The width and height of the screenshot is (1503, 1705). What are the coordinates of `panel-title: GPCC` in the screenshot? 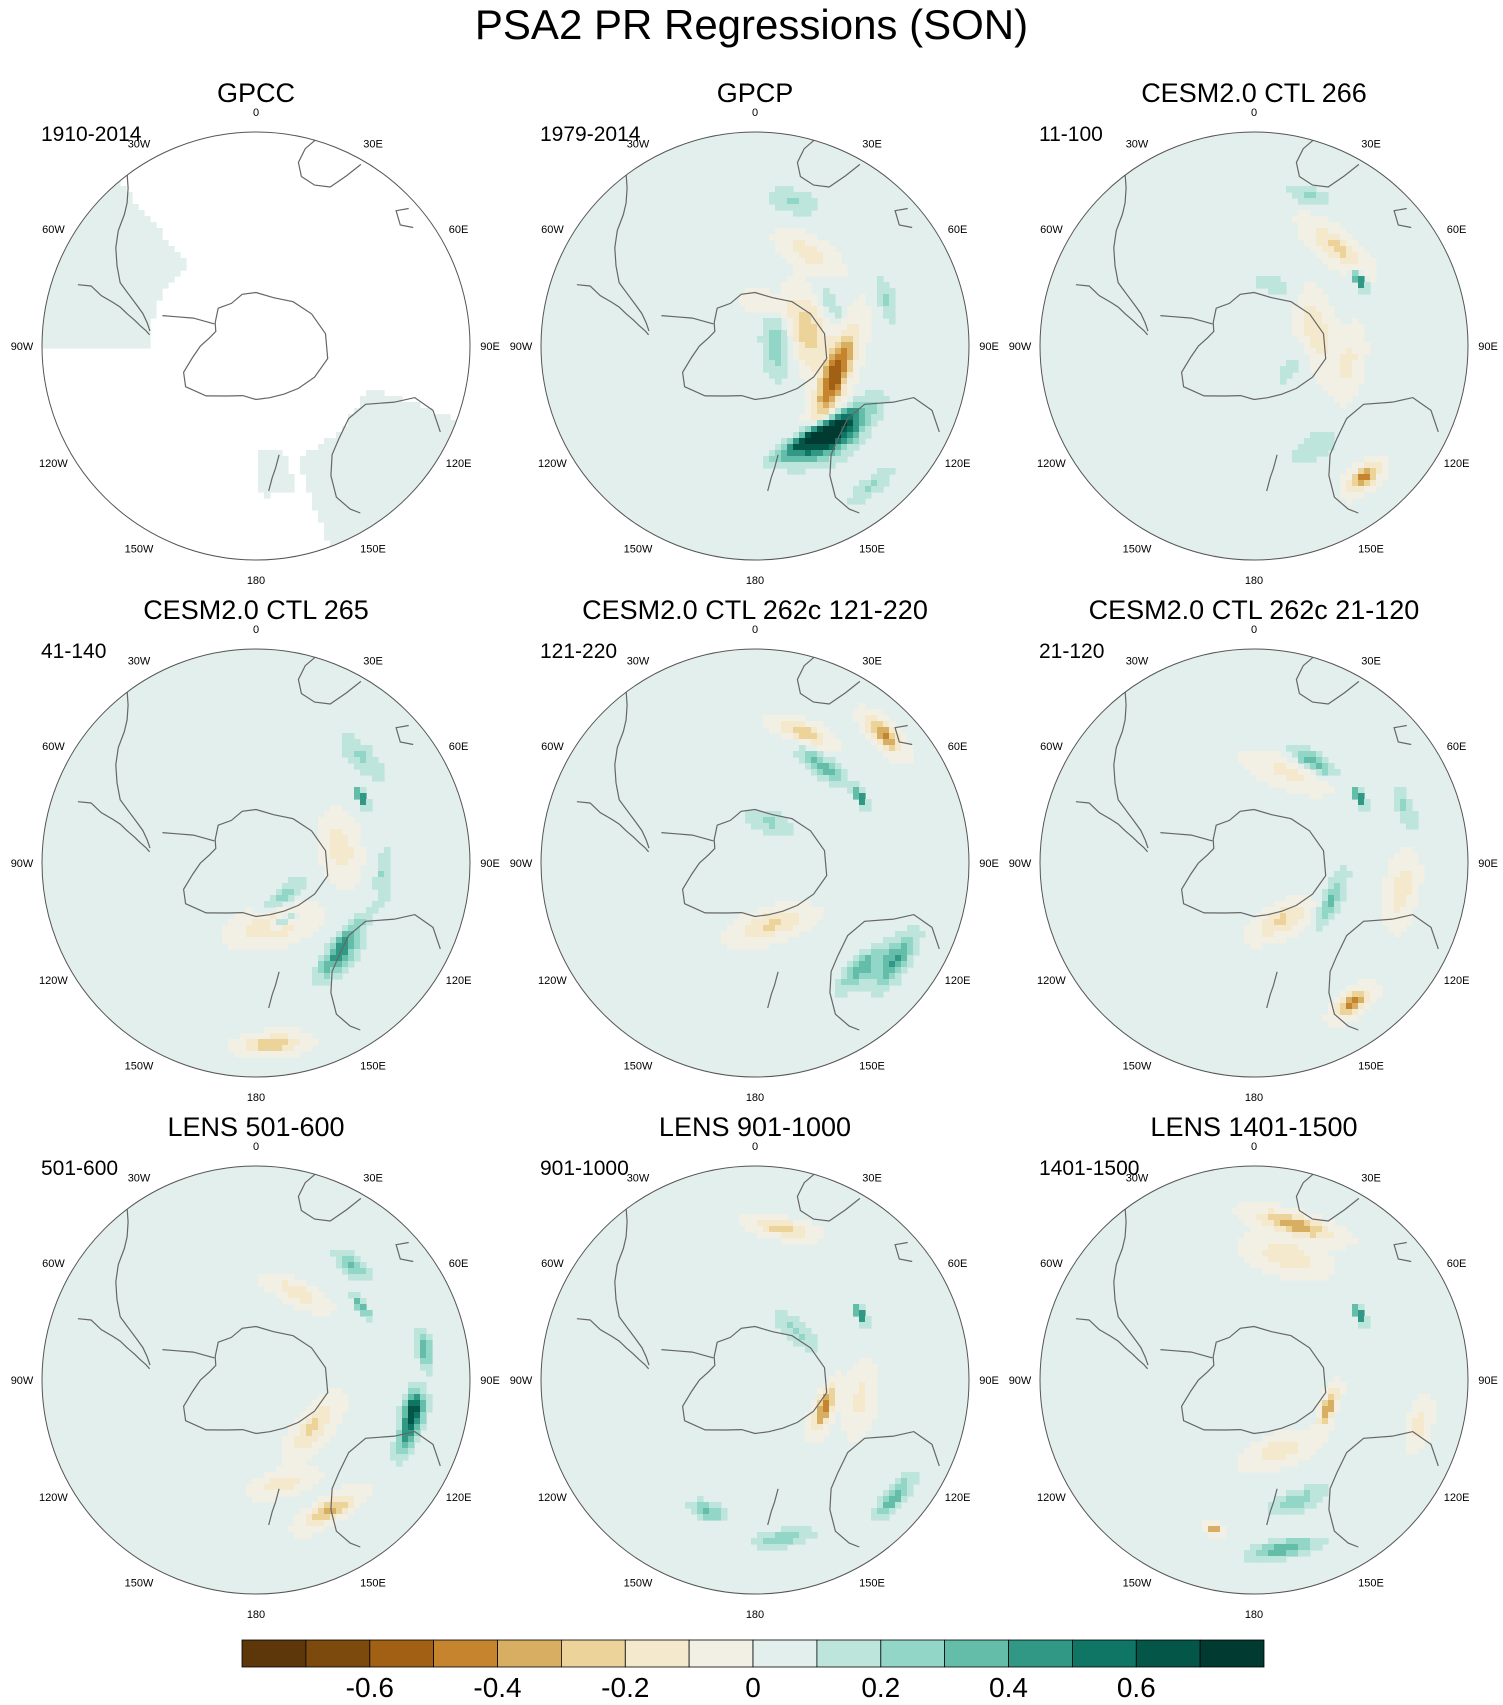 It's located at (255, 93).